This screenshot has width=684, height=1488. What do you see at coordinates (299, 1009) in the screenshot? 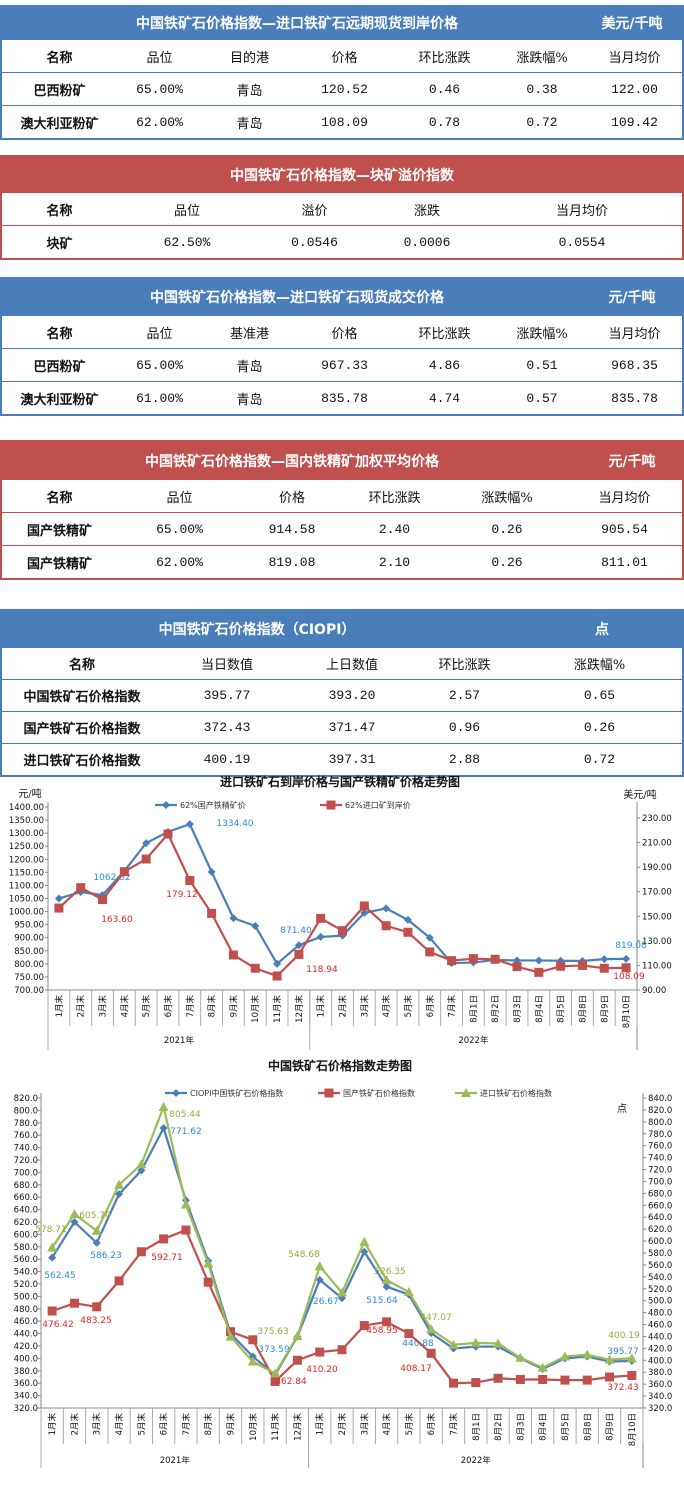
I see `category-label: 12月末` at bounding box center [299, 1009].